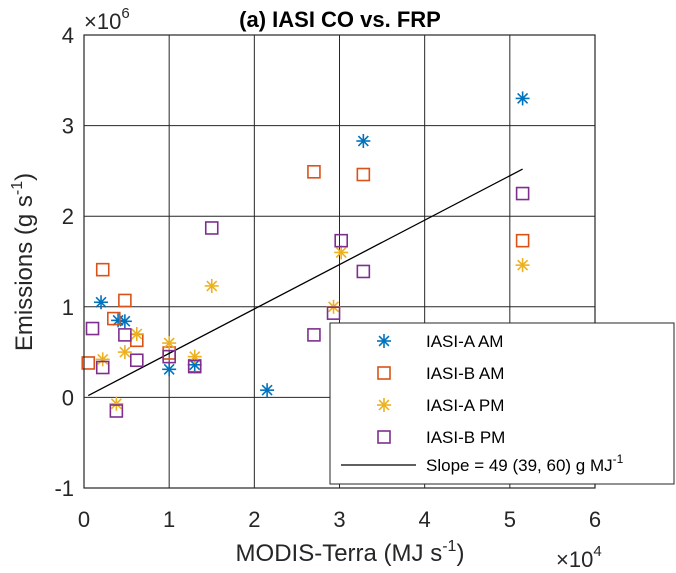  I want to click on x-tick-labels: 0 1 2 3 4 5 6, so click(339, 519).